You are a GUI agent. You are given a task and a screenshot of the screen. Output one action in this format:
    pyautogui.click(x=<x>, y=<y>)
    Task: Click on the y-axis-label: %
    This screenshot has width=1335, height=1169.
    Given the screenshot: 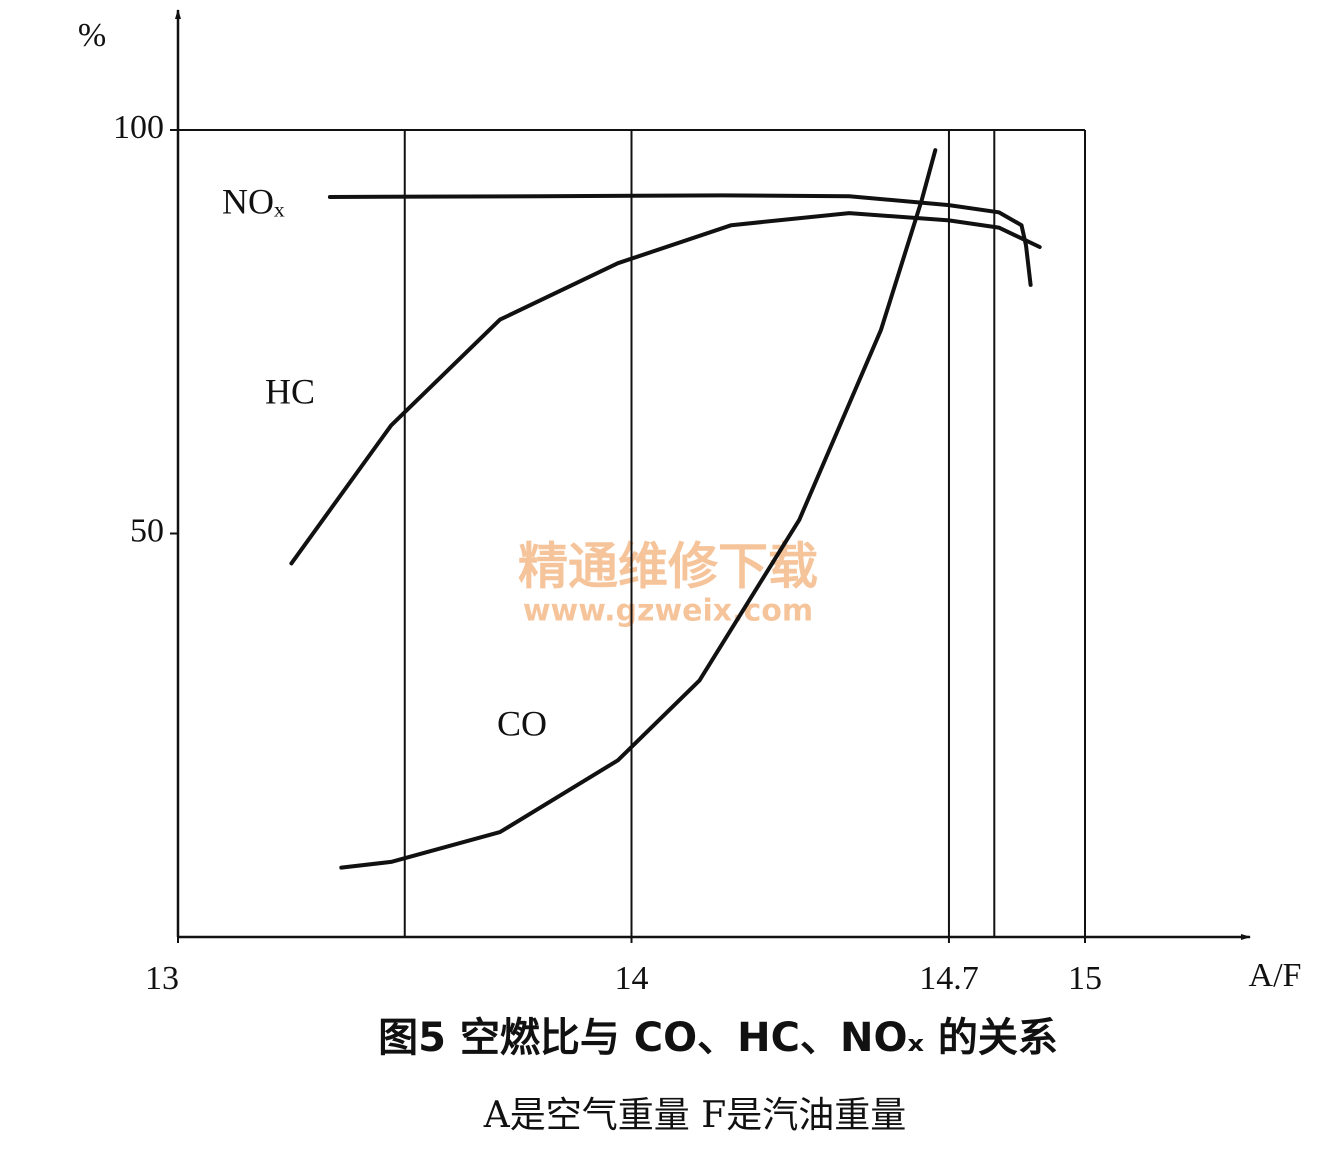 What is the action you would take?
    pyautogui.click(x=92, y=35)
    